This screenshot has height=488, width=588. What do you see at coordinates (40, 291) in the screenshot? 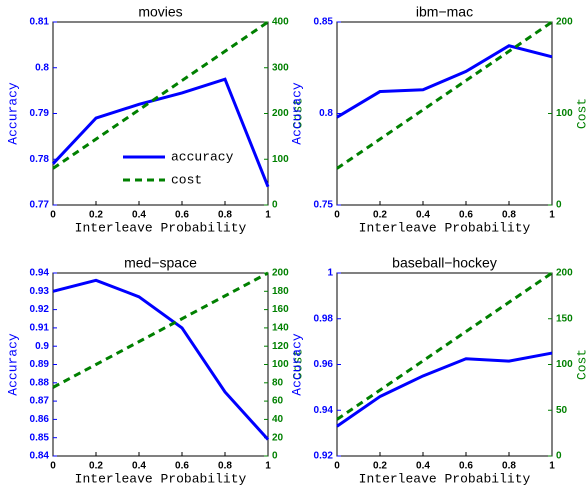
I see `y-tick-label: 0.93` at bounding box center [40, 291].